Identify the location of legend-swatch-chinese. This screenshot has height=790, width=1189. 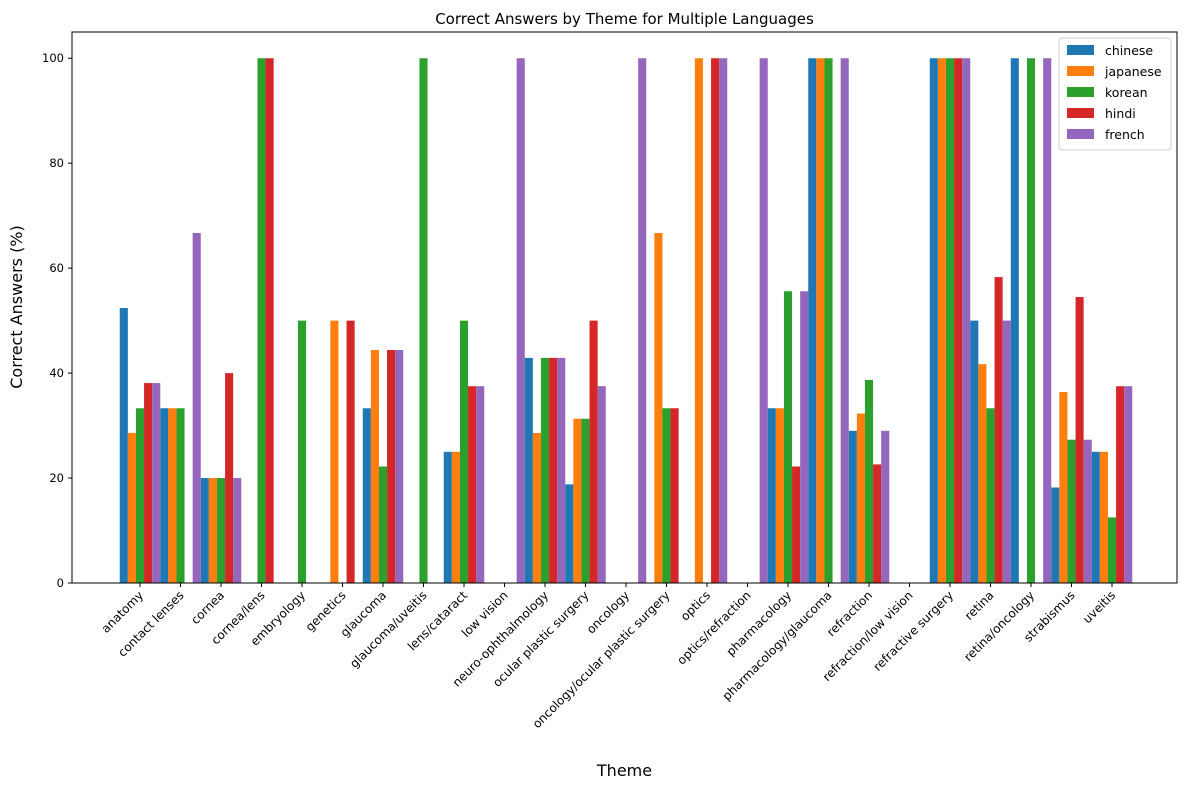
(1080, 50).